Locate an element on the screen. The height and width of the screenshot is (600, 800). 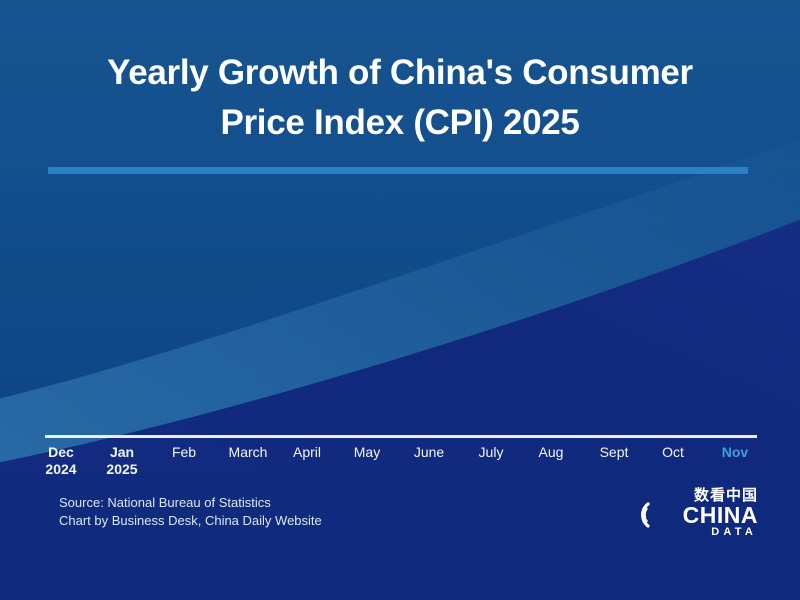
x-axis-tick-dec: Dec 2024 is located at coordinates (60, 461).